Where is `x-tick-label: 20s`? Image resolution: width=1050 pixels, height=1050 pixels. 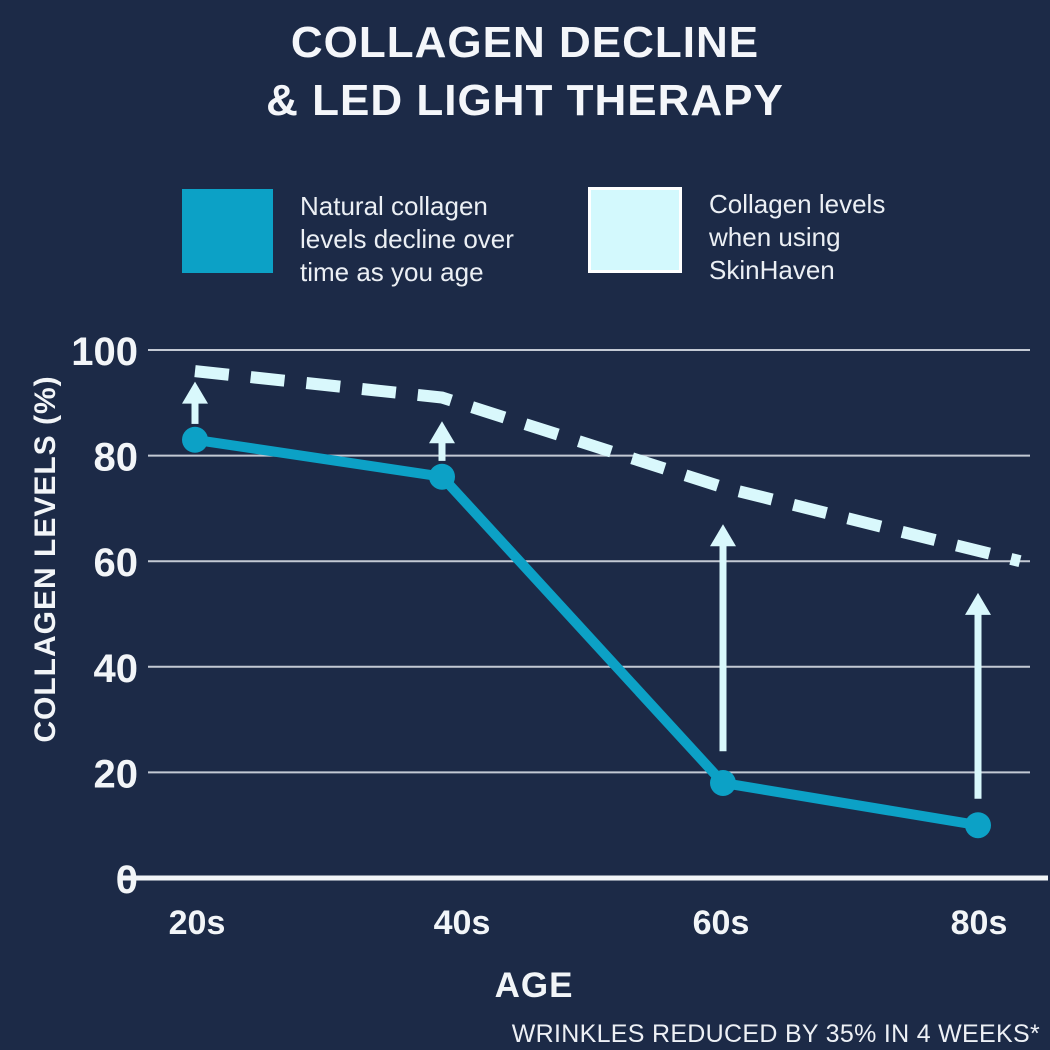 x-tick-label: 20s is located at coordinates (197, 923).